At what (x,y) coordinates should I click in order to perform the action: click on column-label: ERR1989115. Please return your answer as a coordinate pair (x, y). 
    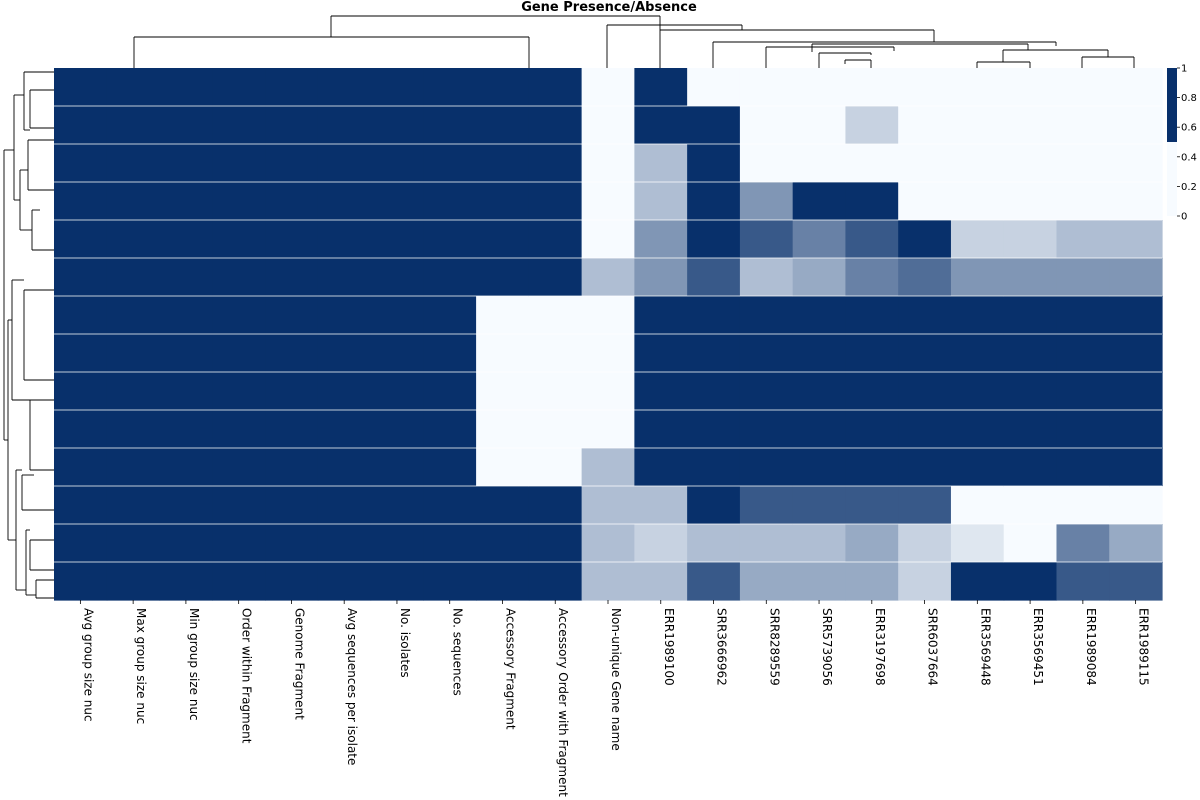
    Looking at the image, I should click on (1144, 647).